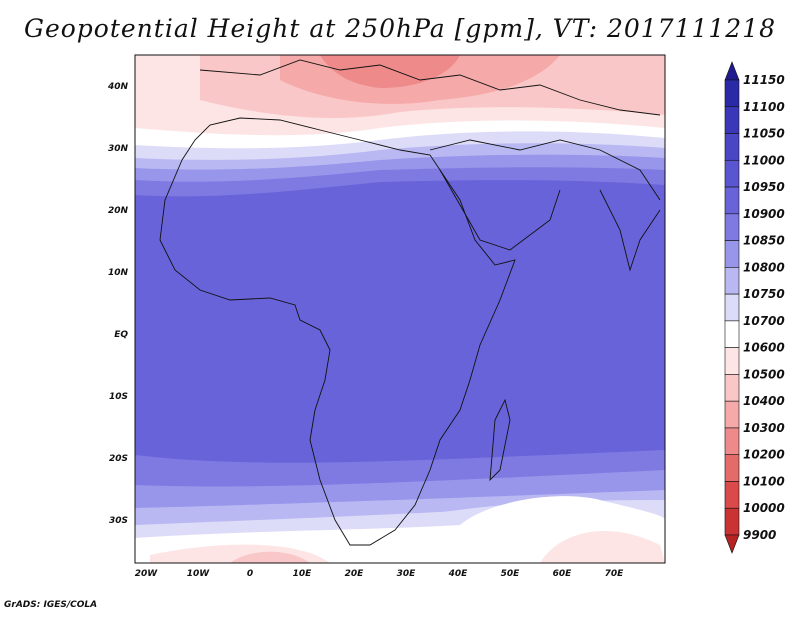  I want to click on lat-axis: 40N 30N 20N 10N EQ 10S 20S 30S, so click(118, 304).